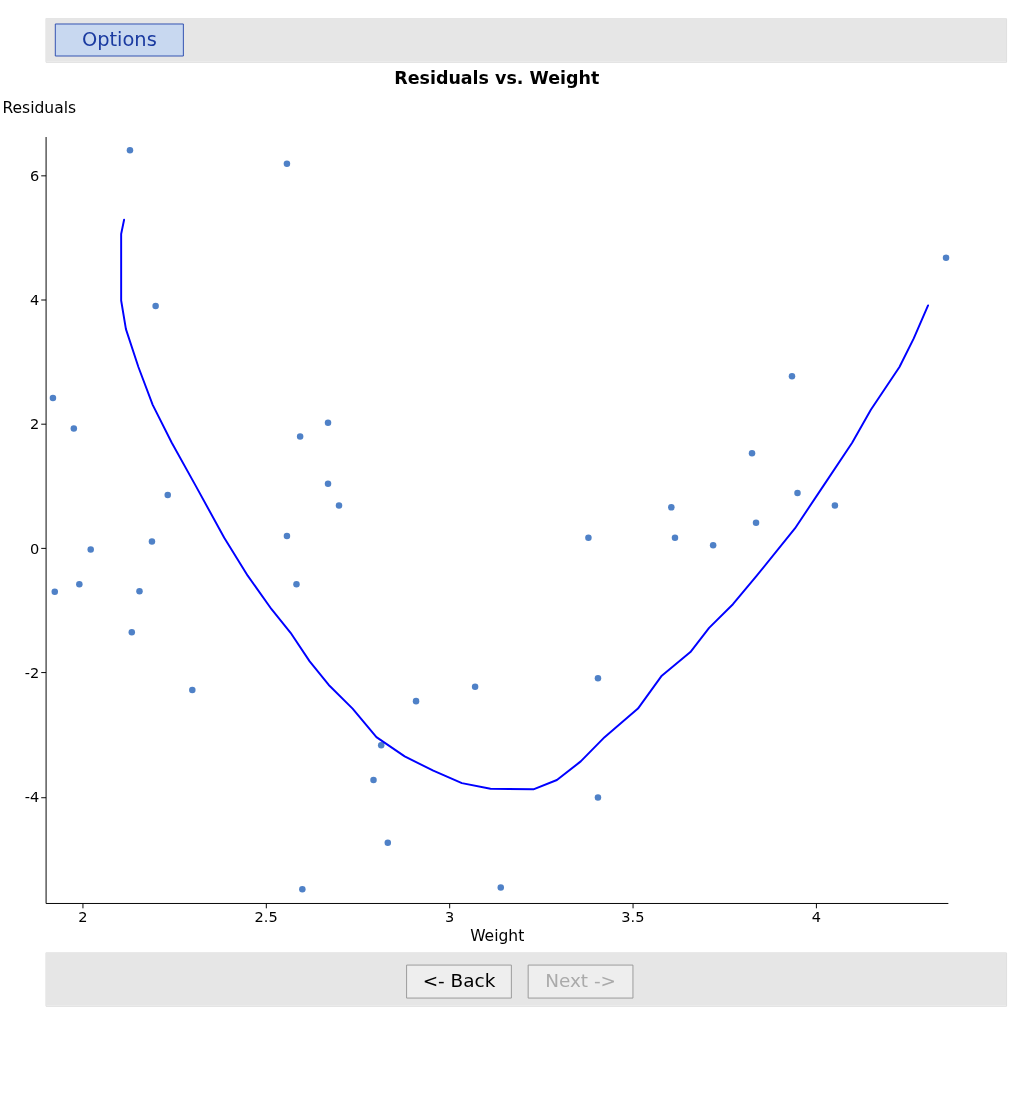  Describe the element at coordinates (35, 424) in the screenshot. I see `y-tick-label: 2` at that location.